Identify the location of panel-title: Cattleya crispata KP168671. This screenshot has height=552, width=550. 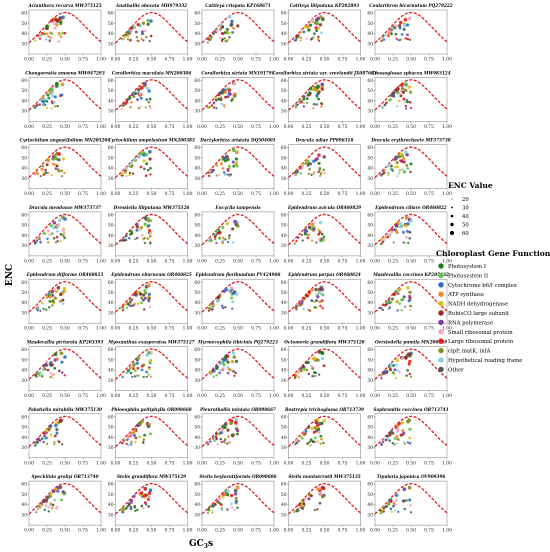
(238, 5).